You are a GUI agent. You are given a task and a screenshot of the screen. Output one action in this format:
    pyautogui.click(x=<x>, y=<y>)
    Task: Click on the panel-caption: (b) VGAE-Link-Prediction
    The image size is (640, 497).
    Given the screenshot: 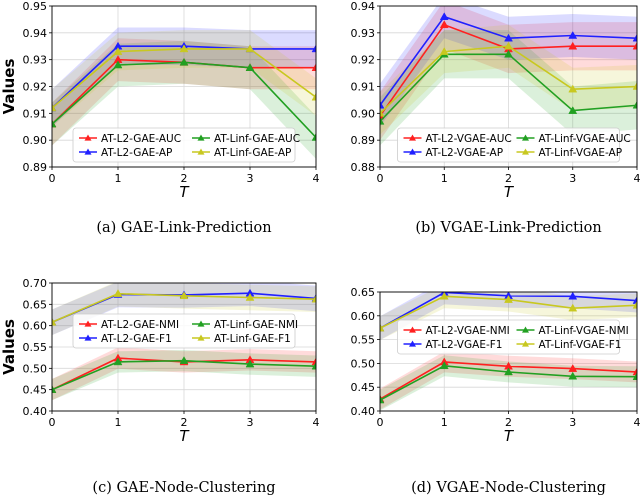 What is the action you would take?
    pyautogui.click(x=508, y=228)
    